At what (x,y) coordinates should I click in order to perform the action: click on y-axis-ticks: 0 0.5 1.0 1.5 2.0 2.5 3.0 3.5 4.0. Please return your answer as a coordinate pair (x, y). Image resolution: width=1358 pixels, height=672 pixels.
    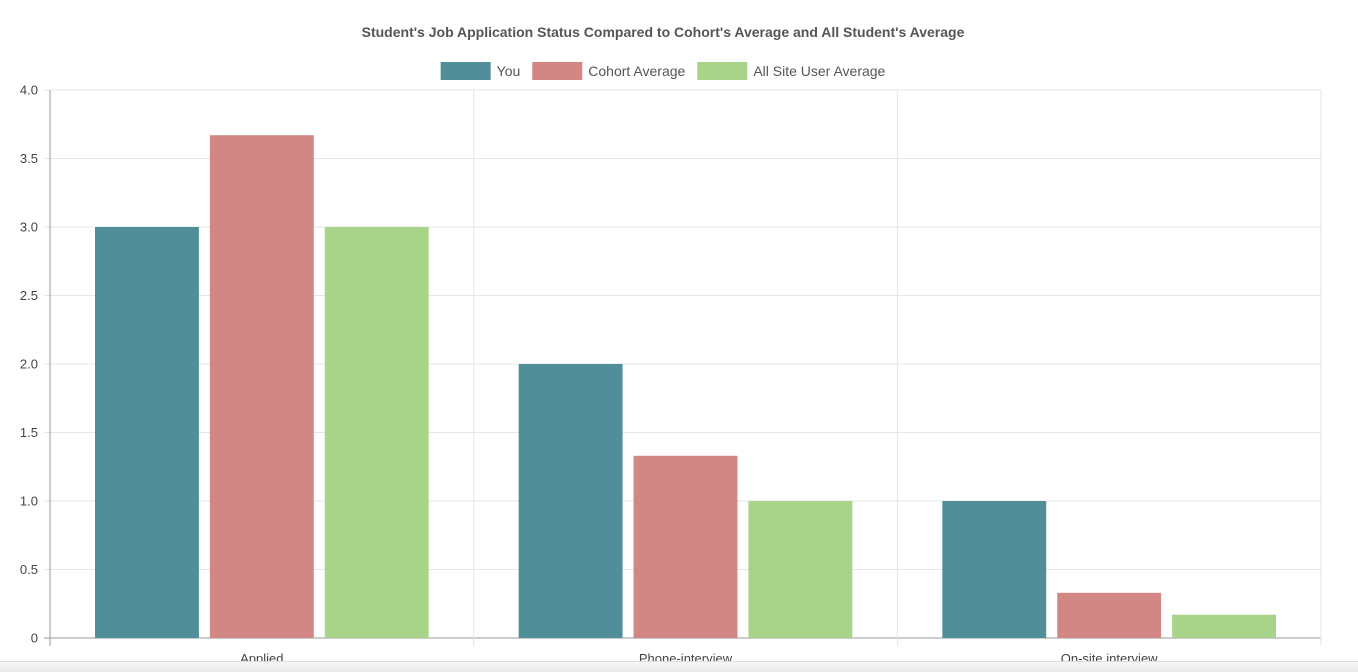
    Looking at the image, I should click on (29, 364).